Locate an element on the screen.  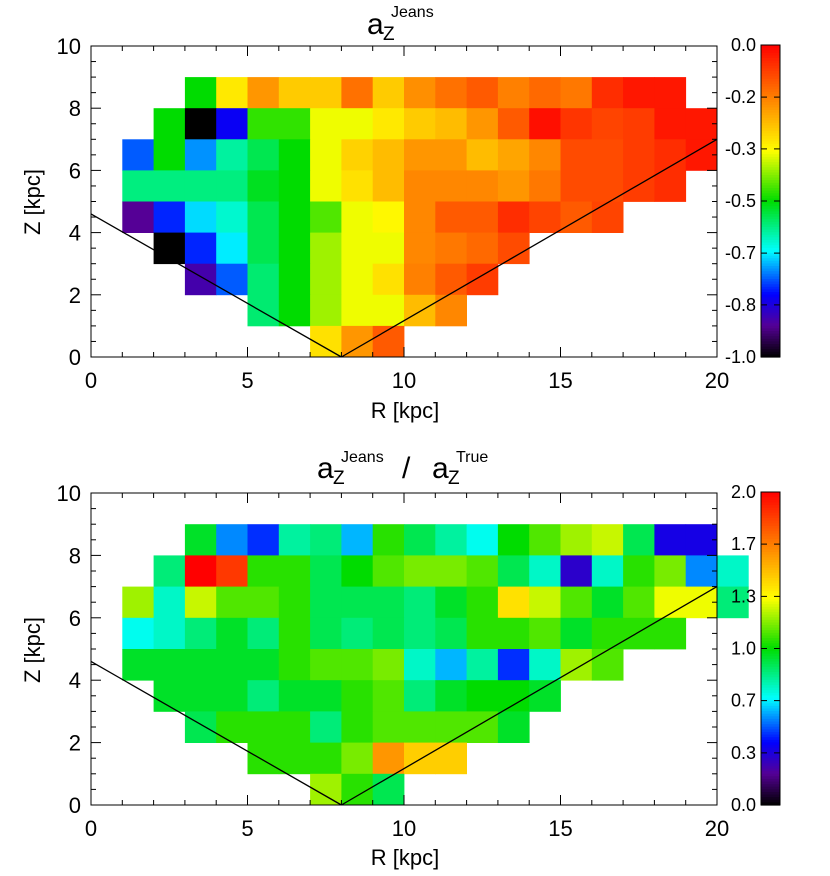
colorbar-tick-label: 0.0 is located at coordinates (743, 805).